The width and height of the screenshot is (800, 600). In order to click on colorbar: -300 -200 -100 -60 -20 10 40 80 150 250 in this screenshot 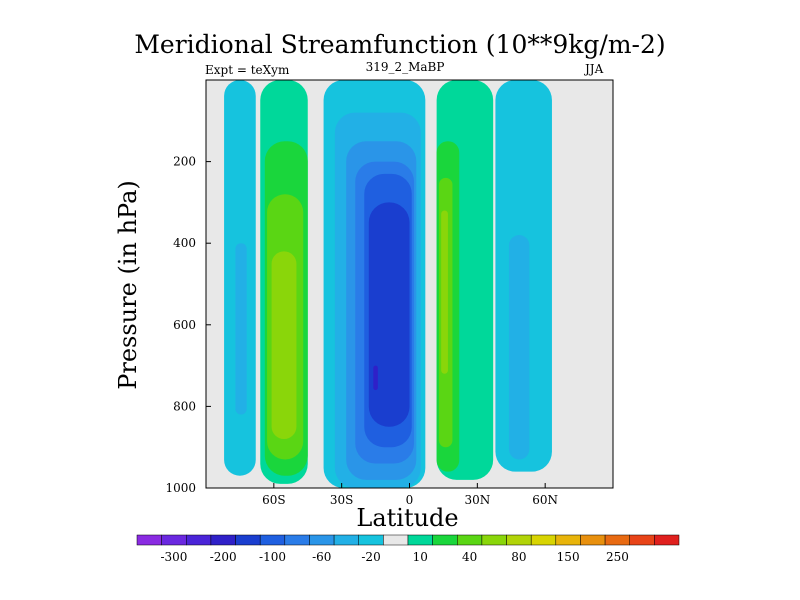, I will do `click(408, 549)`.